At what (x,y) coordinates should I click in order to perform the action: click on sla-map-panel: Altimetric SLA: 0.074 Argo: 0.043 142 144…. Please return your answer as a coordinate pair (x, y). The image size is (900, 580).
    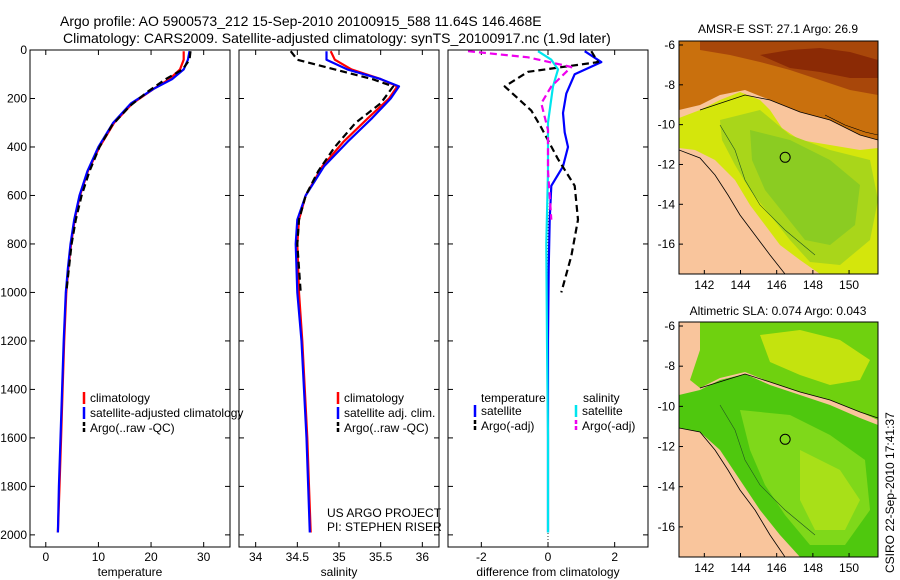
    Looking at the image, I should click on (768, 439).